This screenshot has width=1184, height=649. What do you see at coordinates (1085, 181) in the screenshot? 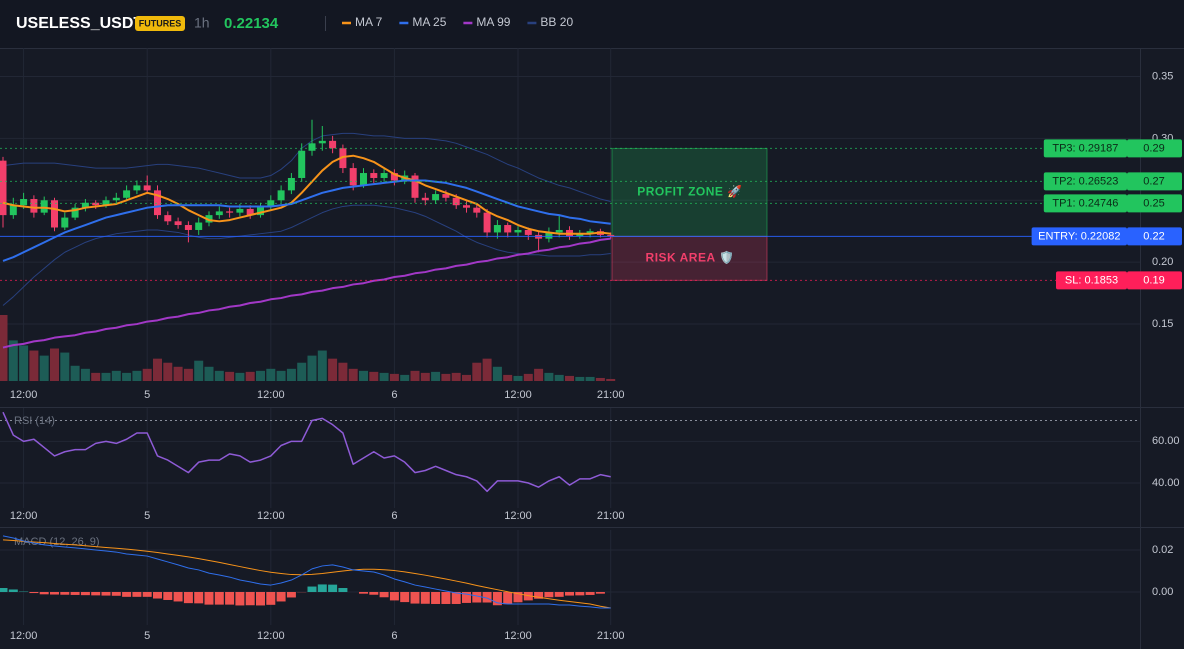
I see `level-label: TP2: 0.26523` at bounding box center [1085, 181].